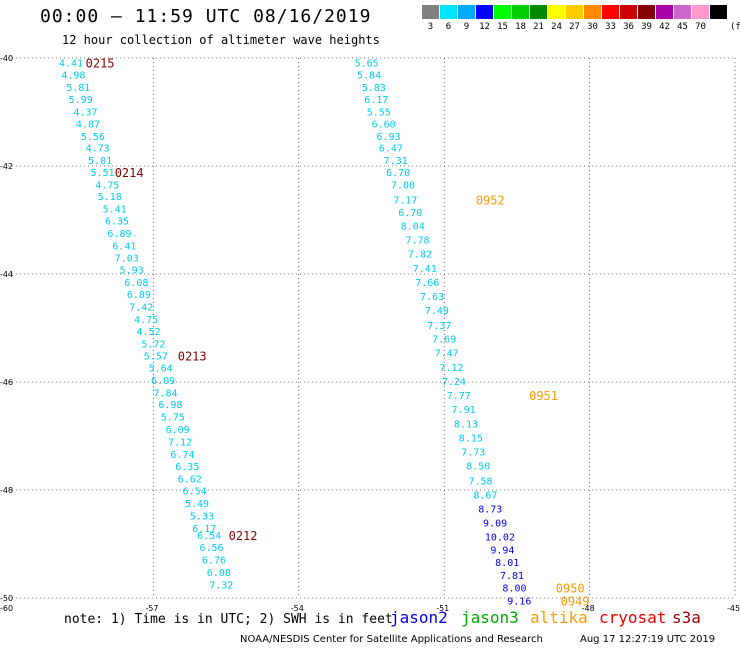 This screenshot has width=740, height=650. Describe the element at coordinates (490, 200) in the screenshot. I see `pass-time-label: 0952` at that location.